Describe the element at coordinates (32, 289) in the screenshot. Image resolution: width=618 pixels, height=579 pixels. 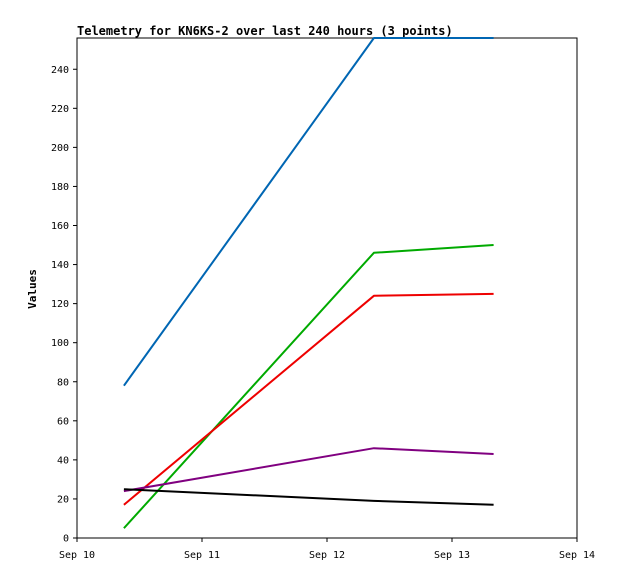
I see `y-axis-label: Values` at that location.